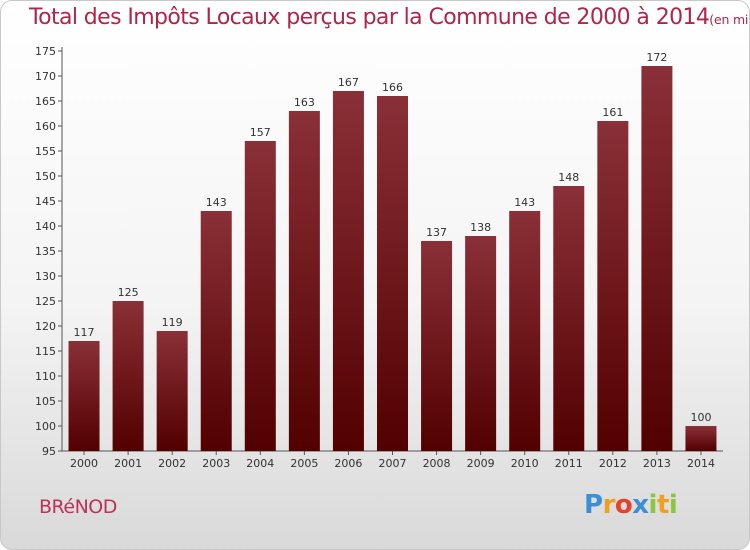 Image resolution: width=750 pixels, height=550 pixels. I want to click on x-tick-label: 2004, so click(260, 463).